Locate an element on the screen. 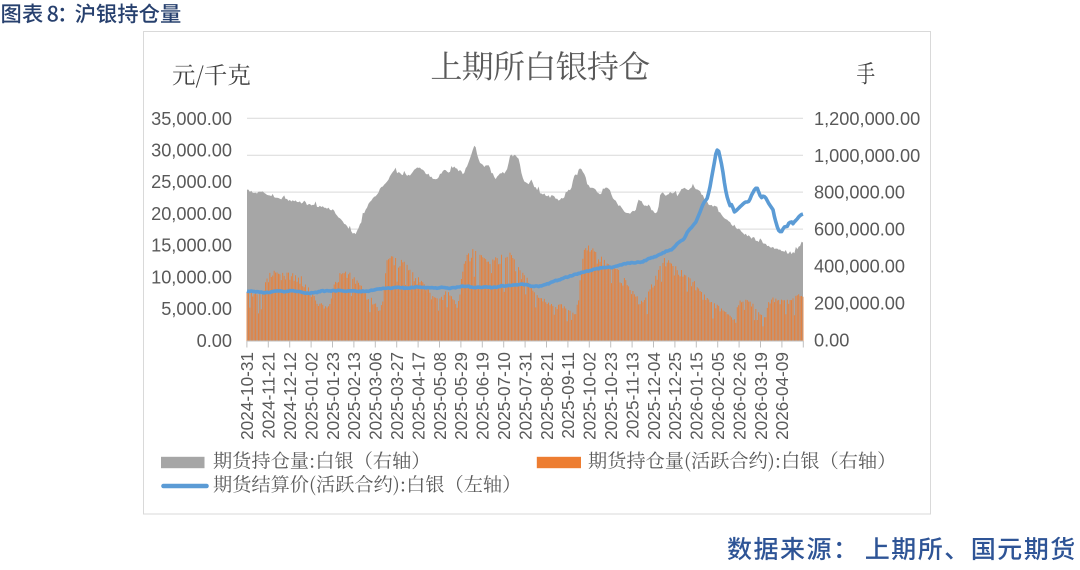 The height and width of the screenshot is (570, 1080). svg-text: 2025-06-19 is located at coordinates (483, 396).